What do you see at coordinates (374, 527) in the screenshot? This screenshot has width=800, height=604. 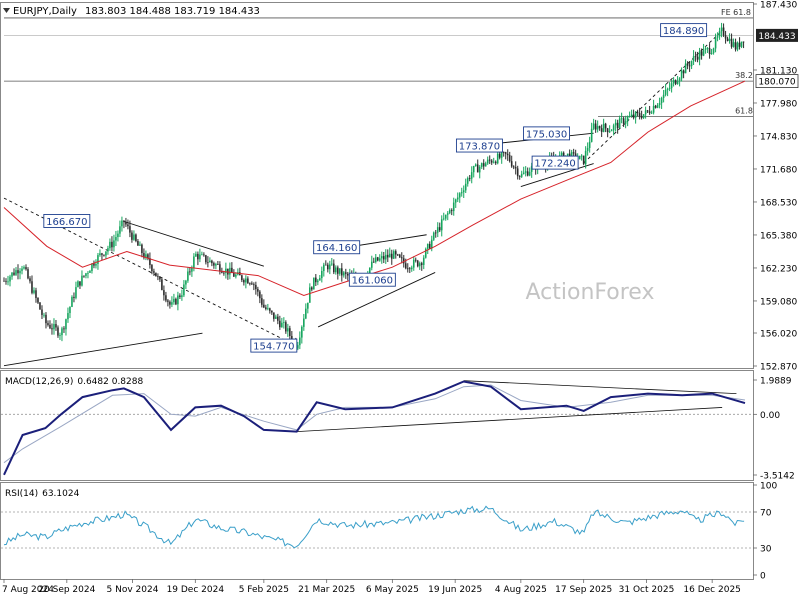 I see `rsi-line` at bounding box center [374, 527].